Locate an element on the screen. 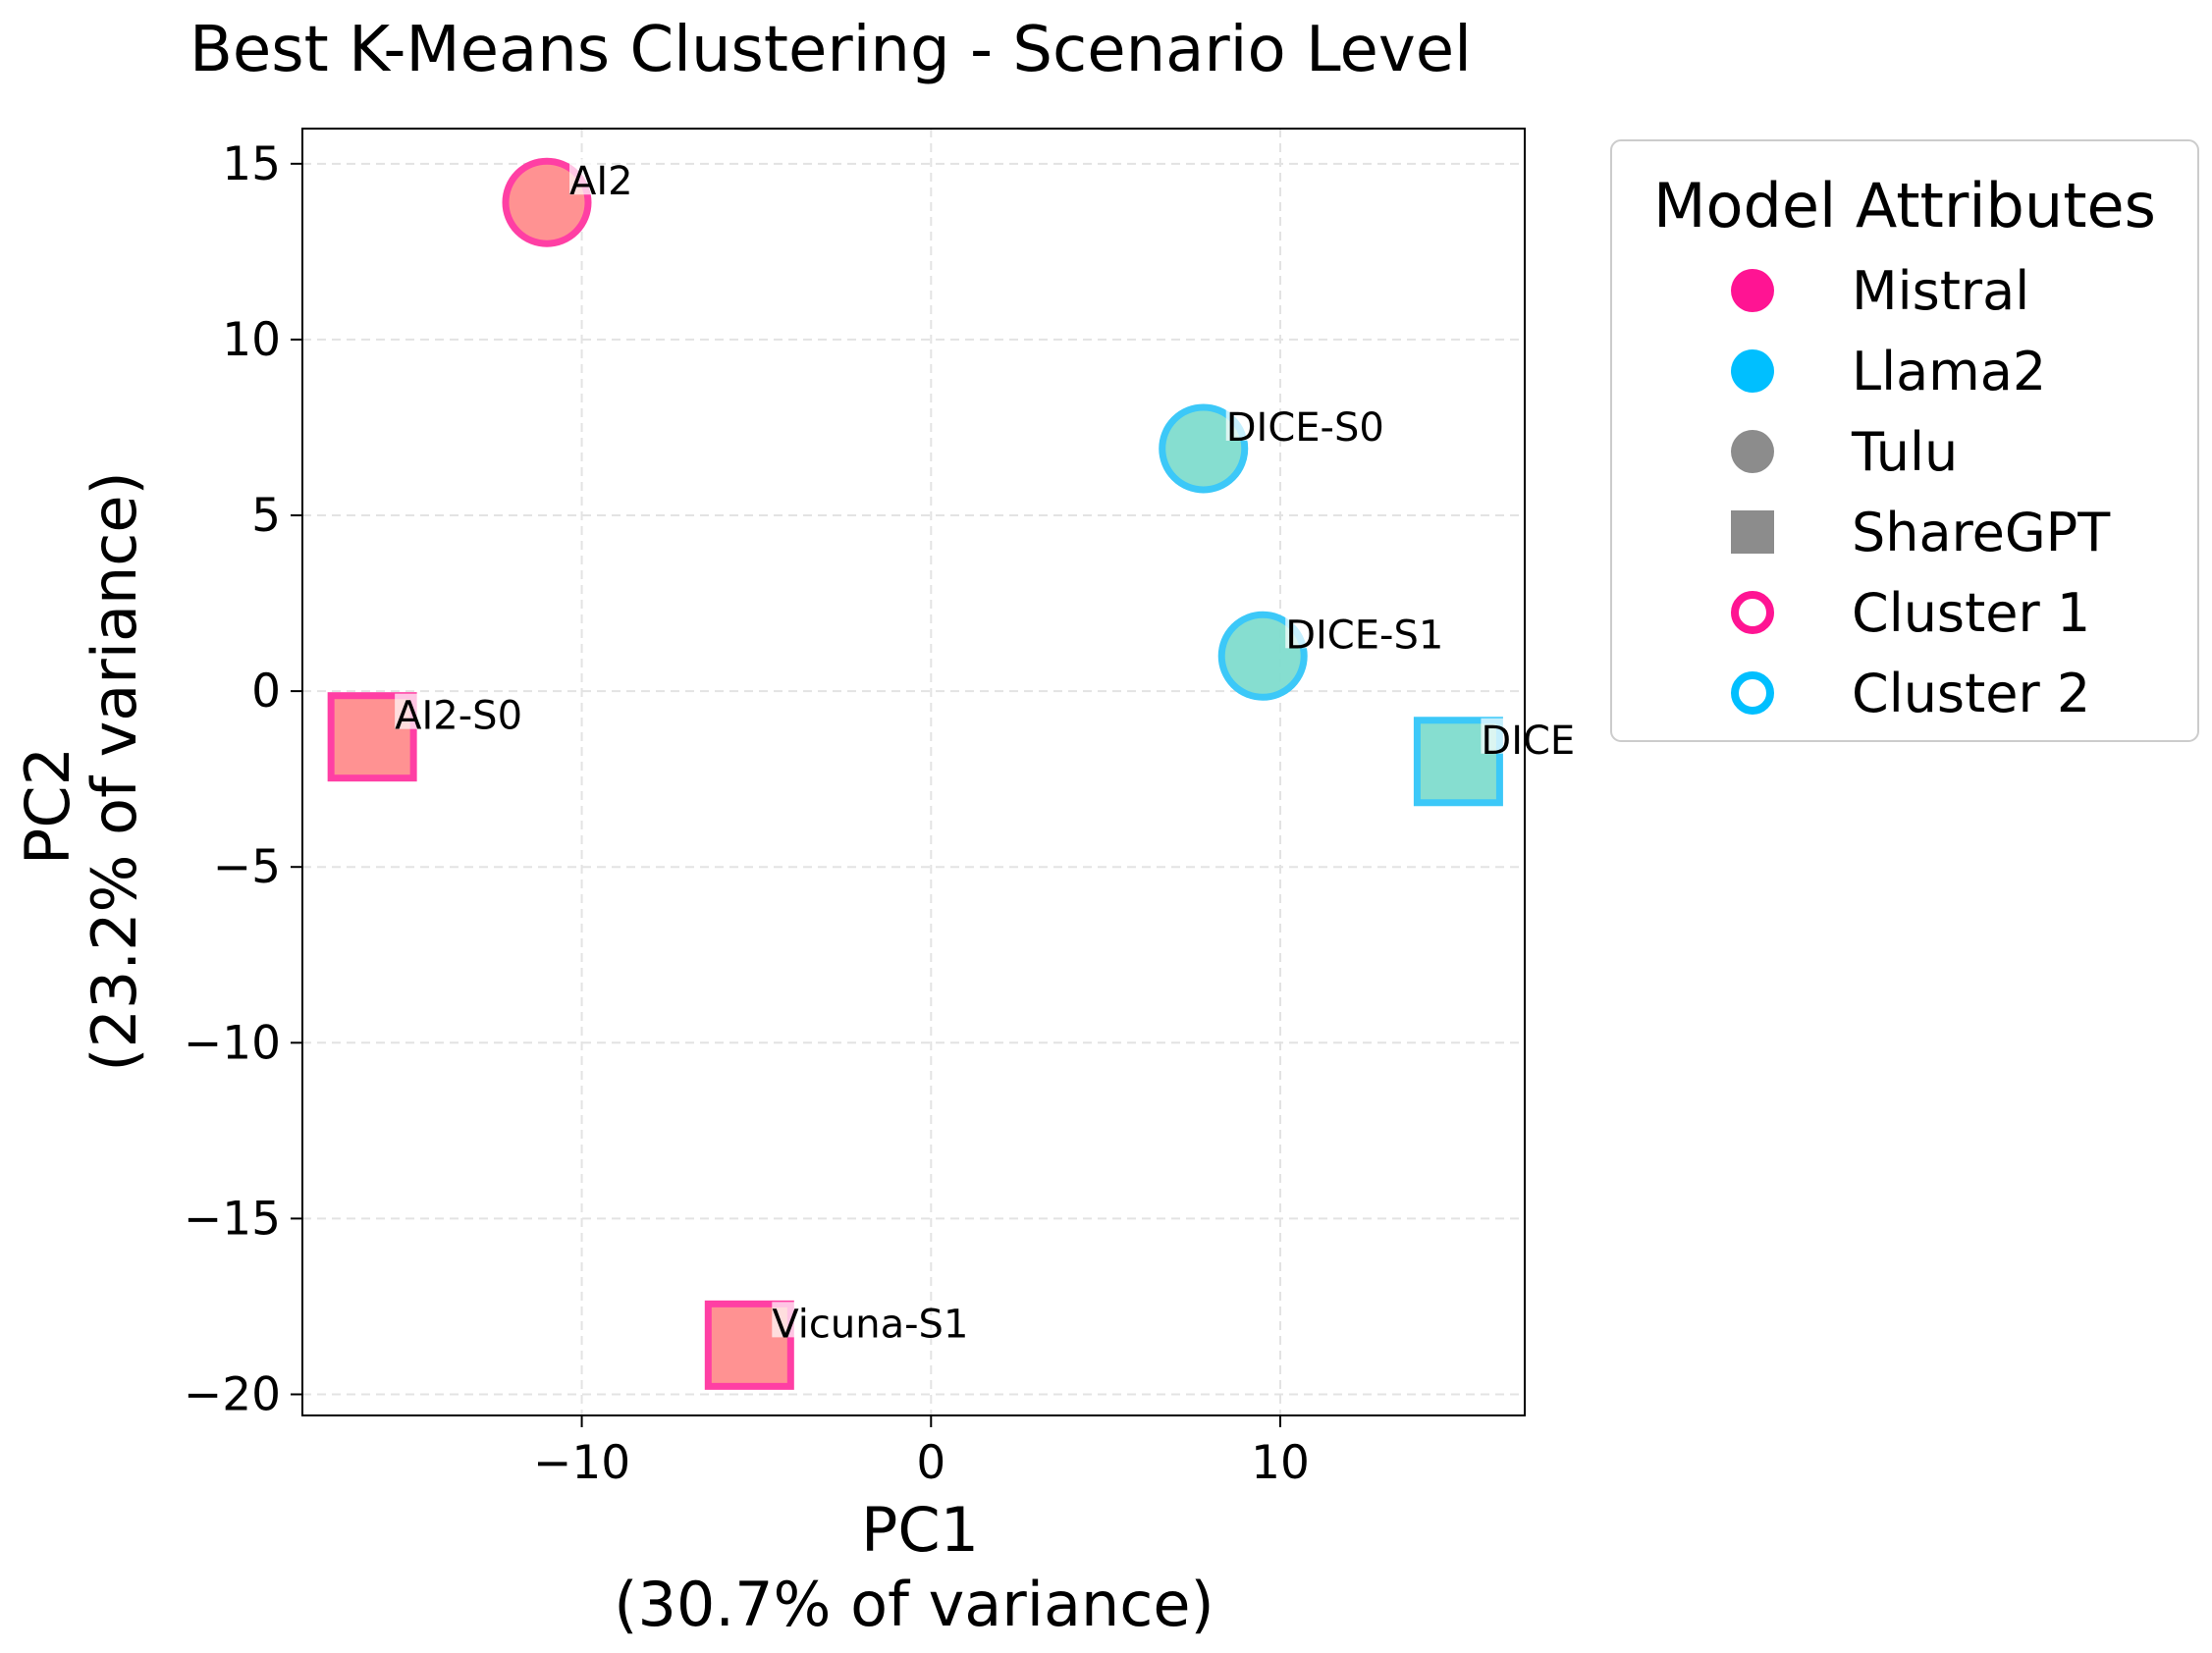  legend-entry: Llama2 is located at coordinates (1888, 371).